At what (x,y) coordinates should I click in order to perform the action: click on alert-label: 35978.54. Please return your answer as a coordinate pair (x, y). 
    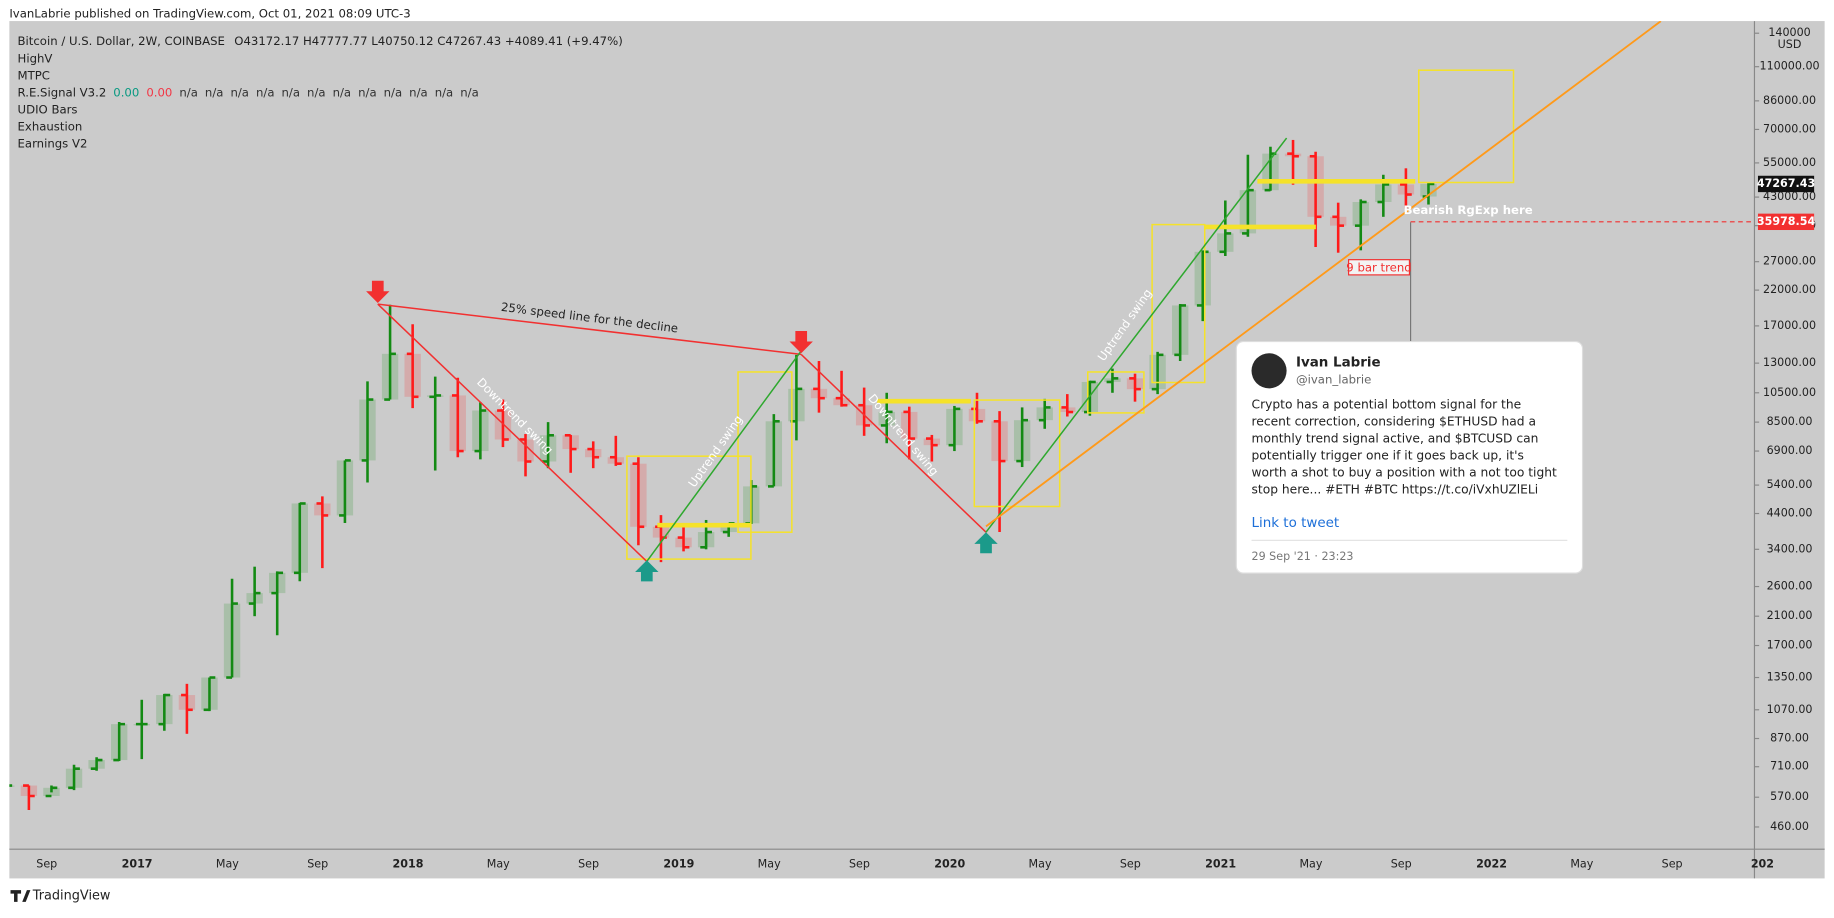
    Looking at the image, I should click on (1786, 221).